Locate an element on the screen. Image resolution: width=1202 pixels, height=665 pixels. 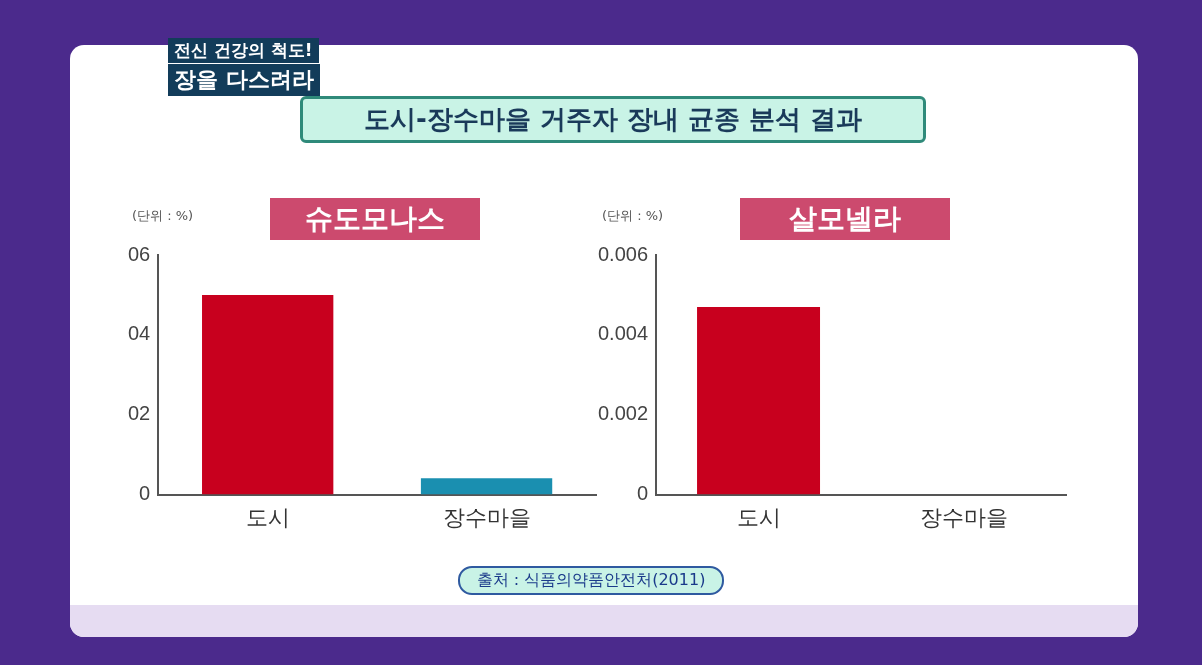
y-tick-label: 0.004 is located at coordinates (623, 333).